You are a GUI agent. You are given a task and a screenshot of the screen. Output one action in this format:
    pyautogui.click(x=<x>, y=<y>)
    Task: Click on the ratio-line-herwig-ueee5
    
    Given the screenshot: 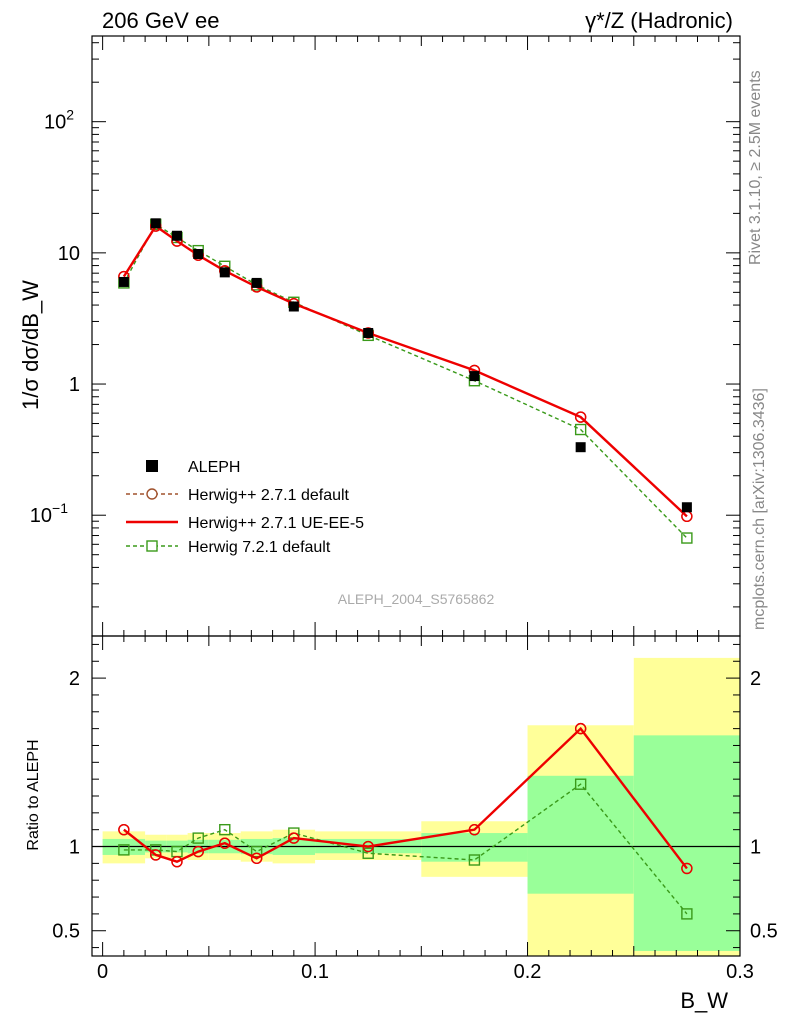 What is the action you would take?
    pyautogui.click(x=405, y=798)
    